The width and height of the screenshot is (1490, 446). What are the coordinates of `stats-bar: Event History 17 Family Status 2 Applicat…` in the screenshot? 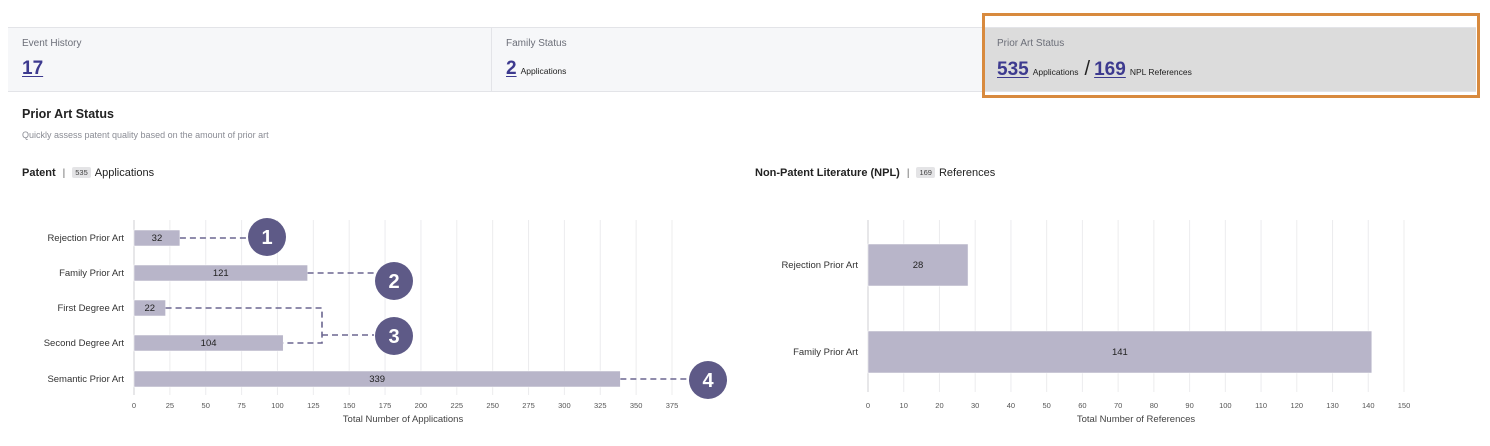 It's located at (742, 59).